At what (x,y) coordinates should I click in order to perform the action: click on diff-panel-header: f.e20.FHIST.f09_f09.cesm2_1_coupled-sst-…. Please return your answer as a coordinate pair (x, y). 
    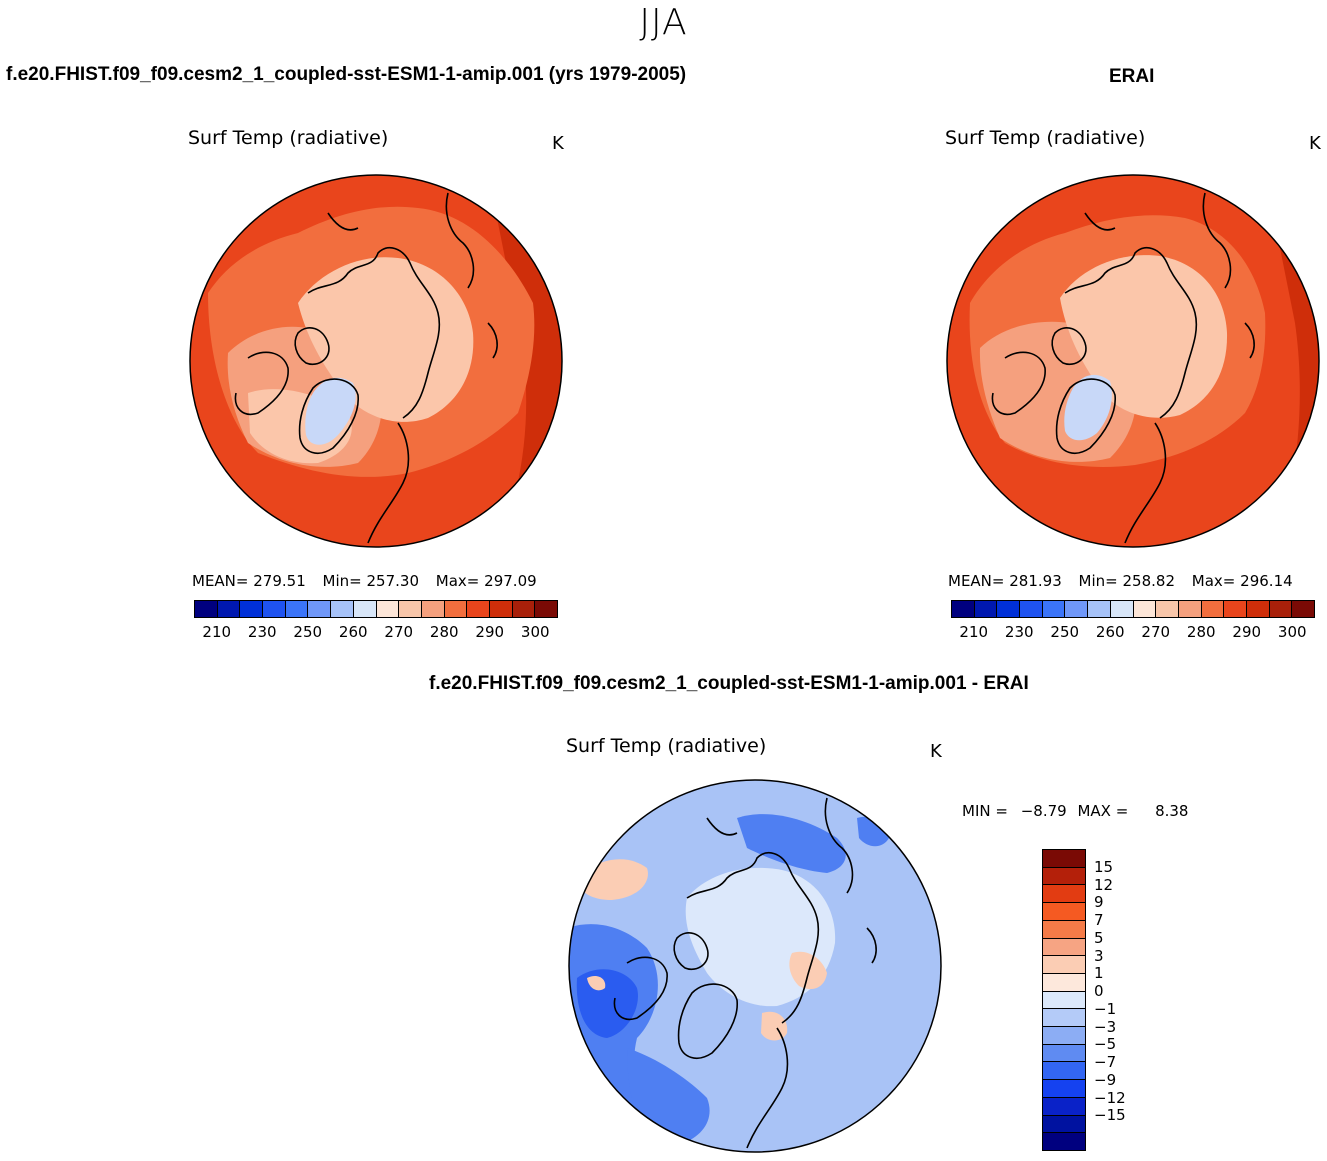
    Looking at the image, I should click on (729, 683).